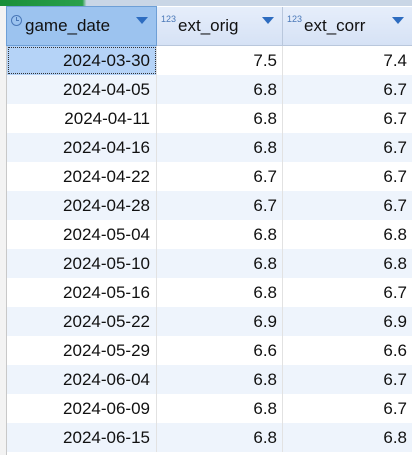  I want to click on cell-game-date: 2024-03-30, so click(81, 60).